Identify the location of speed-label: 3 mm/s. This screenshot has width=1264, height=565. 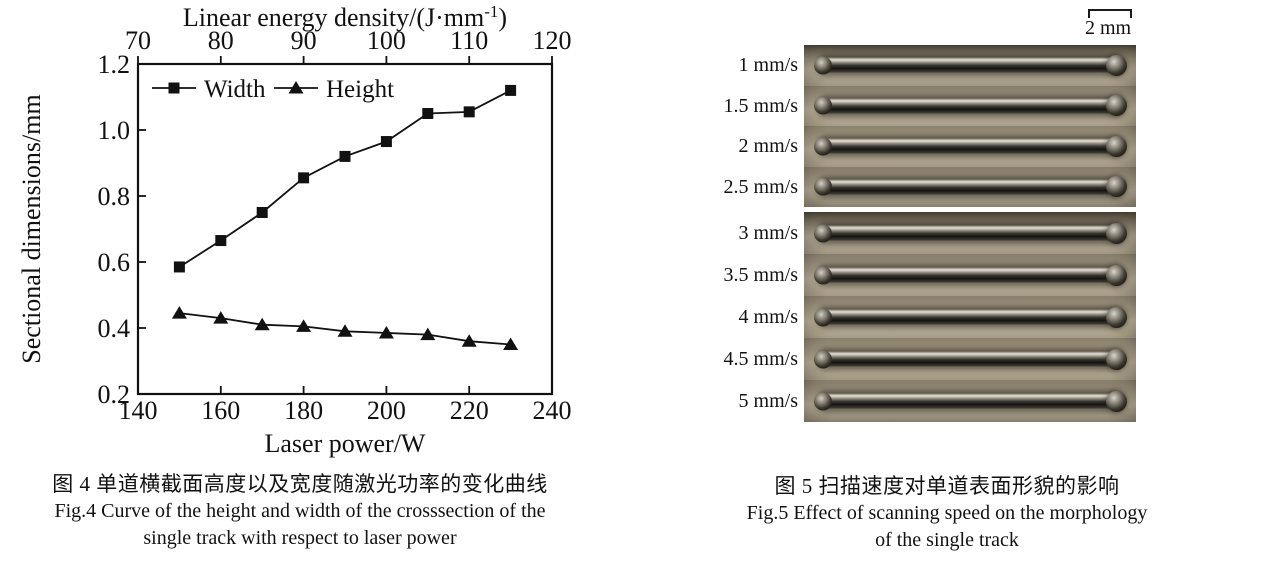
(768, 233).